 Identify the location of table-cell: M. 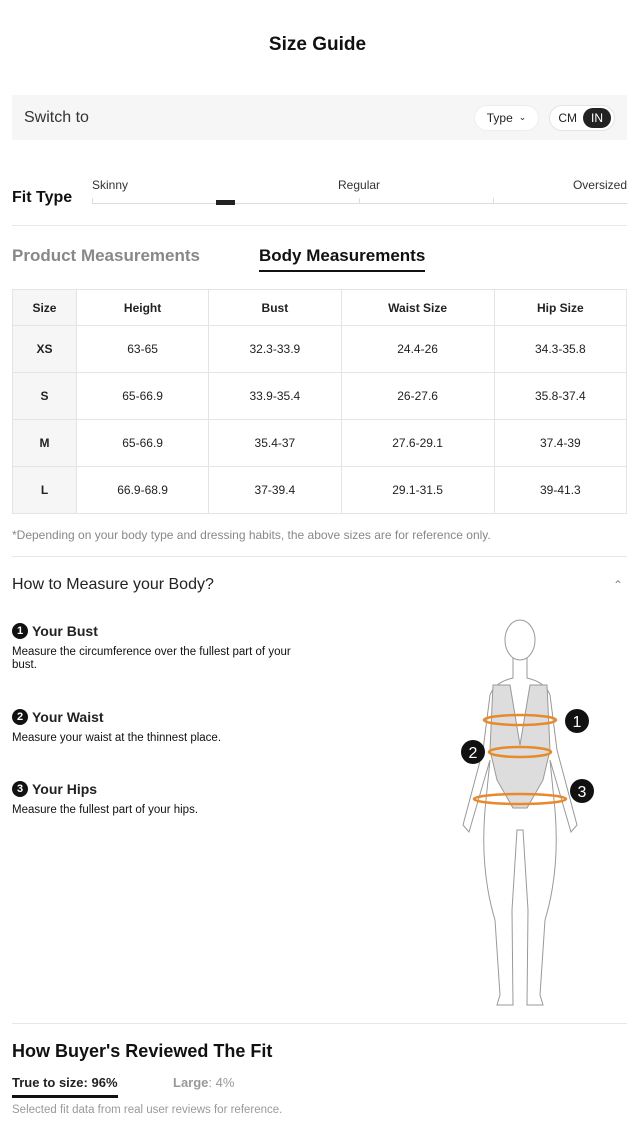
(44, 443).